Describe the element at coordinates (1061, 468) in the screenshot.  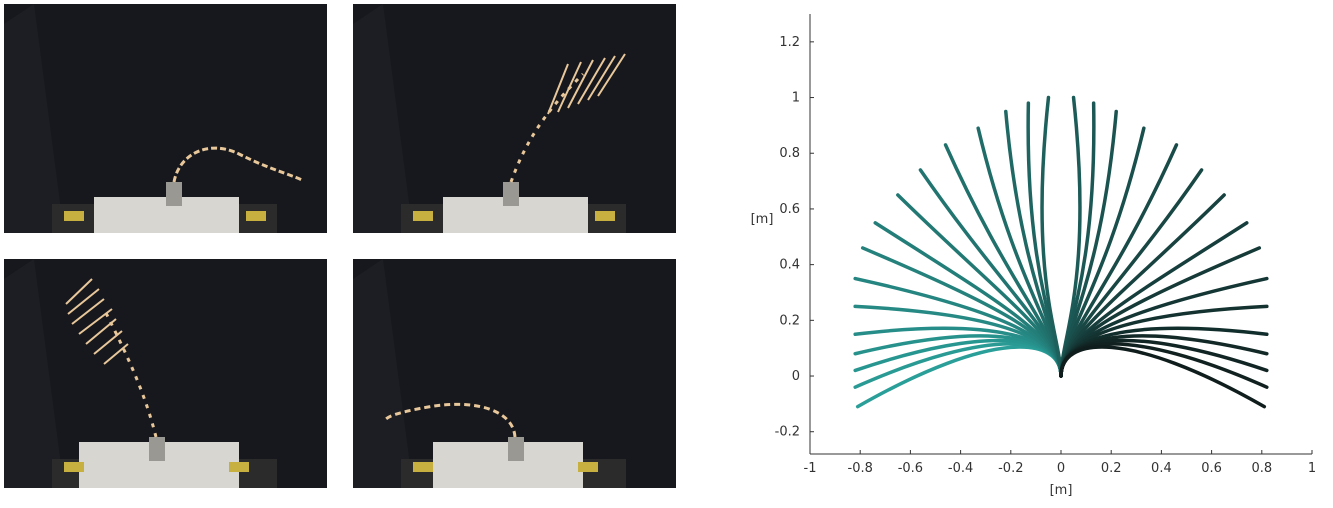
I see `x-tick-label: 0` at that location.